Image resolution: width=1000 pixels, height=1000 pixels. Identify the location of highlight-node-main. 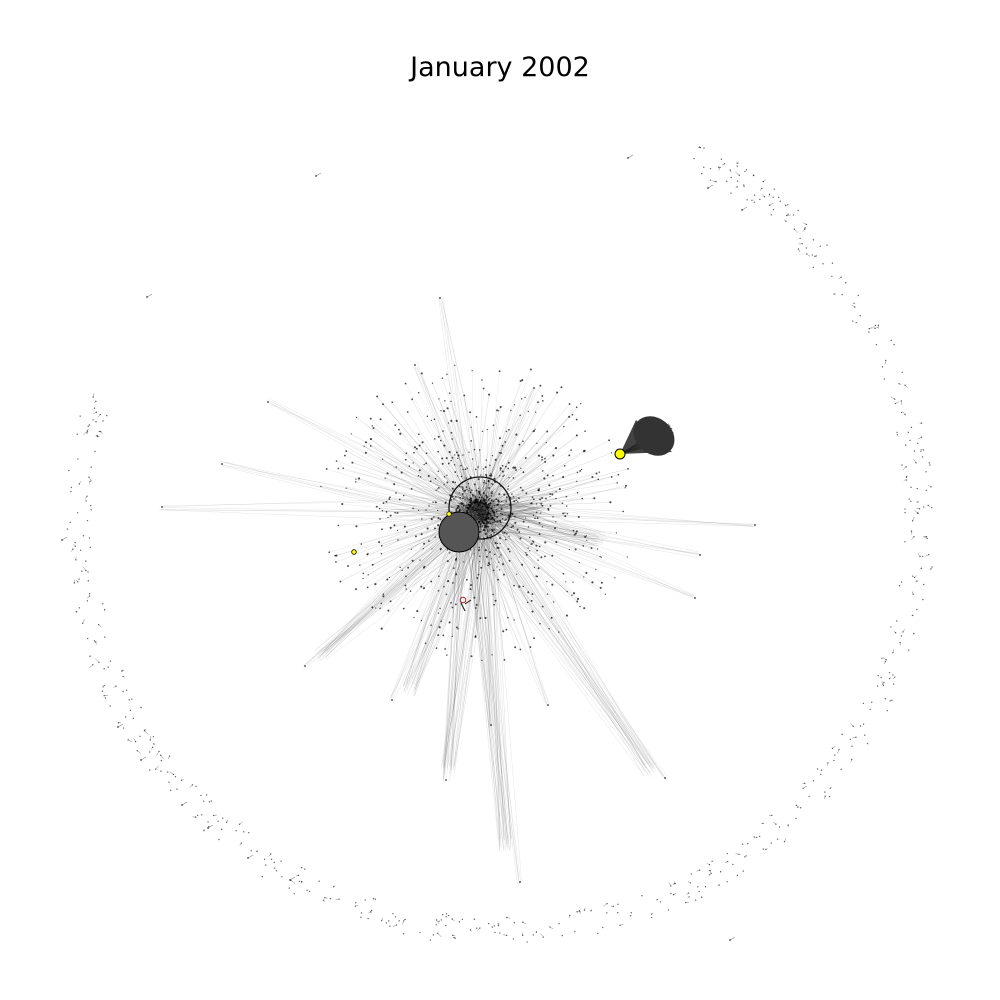
(620, 454).